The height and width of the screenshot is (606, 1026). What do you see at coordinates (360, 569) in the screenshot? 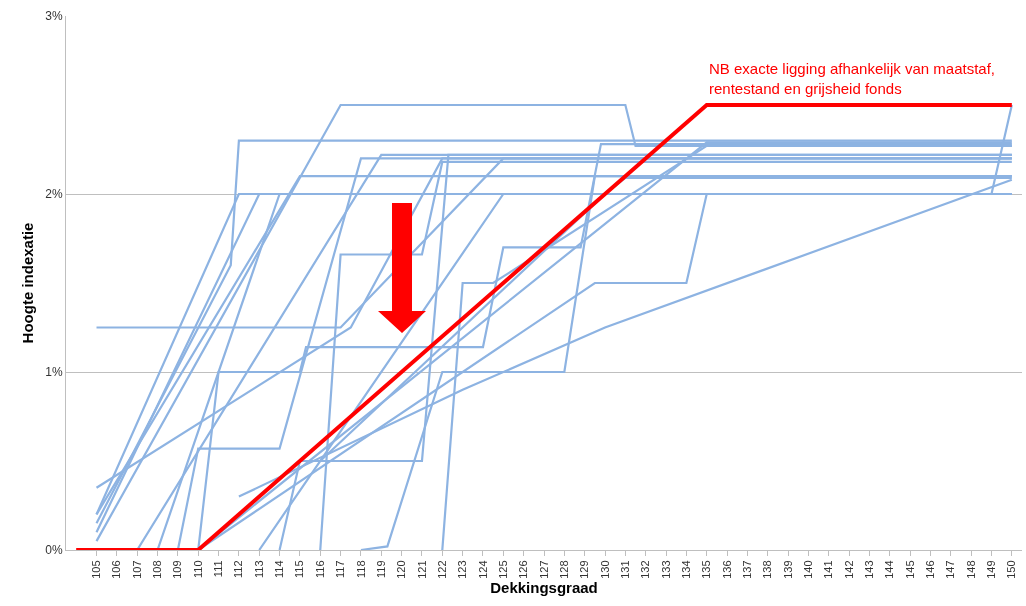
I see `x-tick-label: 118` at bounding box center [360, 569].